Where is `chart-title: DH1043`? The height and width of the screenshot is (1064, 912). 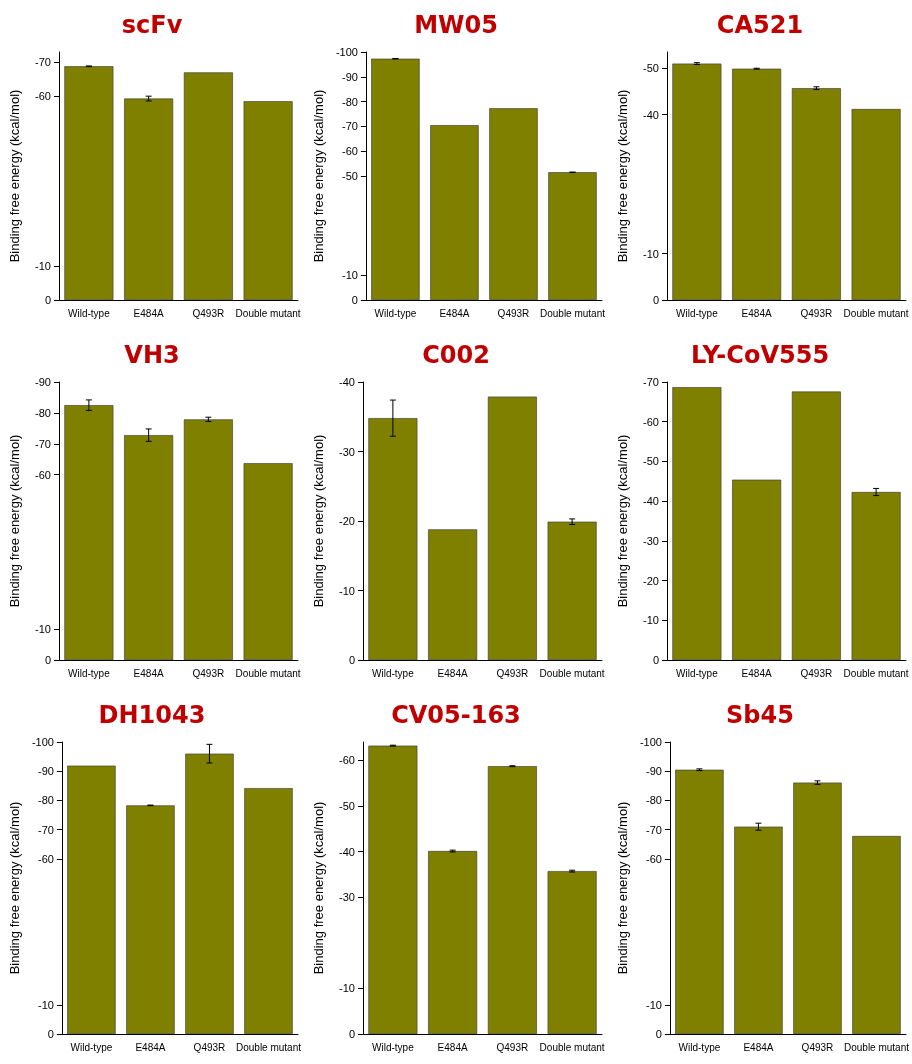
chart-title: DH1043 is located at coordinates (152, 715).